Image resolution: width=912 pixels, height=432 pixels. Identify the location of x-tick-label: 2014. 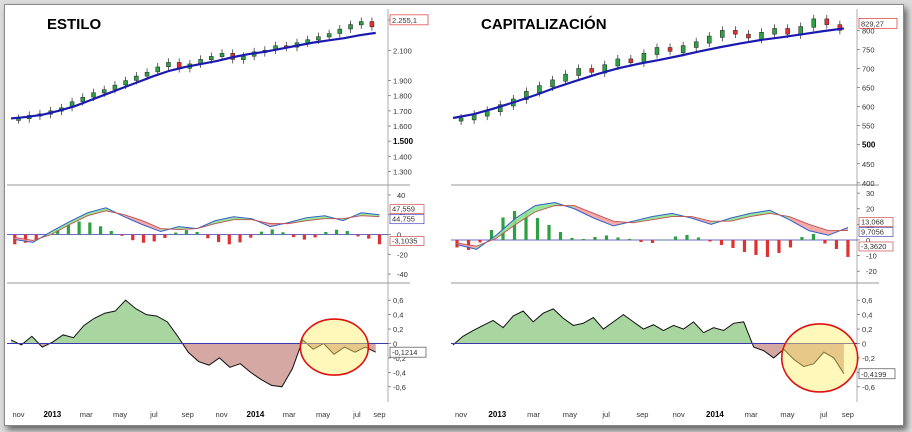
(715, 414).